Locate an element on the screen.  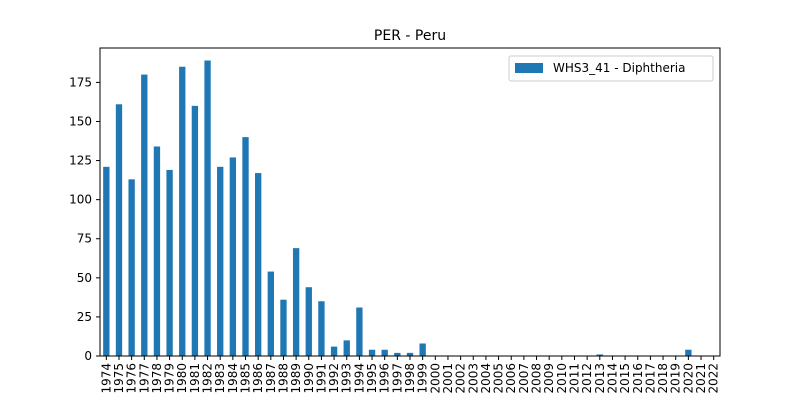
bar-1996 is located at coordinates (384, 352).